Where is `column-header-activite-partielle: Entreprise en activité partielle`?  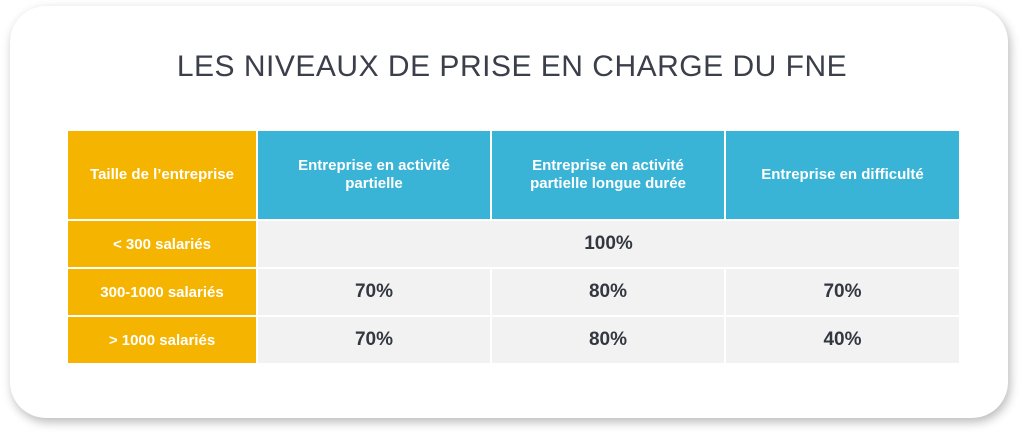
column-header-activite-partielle: Entreprise en activité partielle is located at coordinates (374, 175).